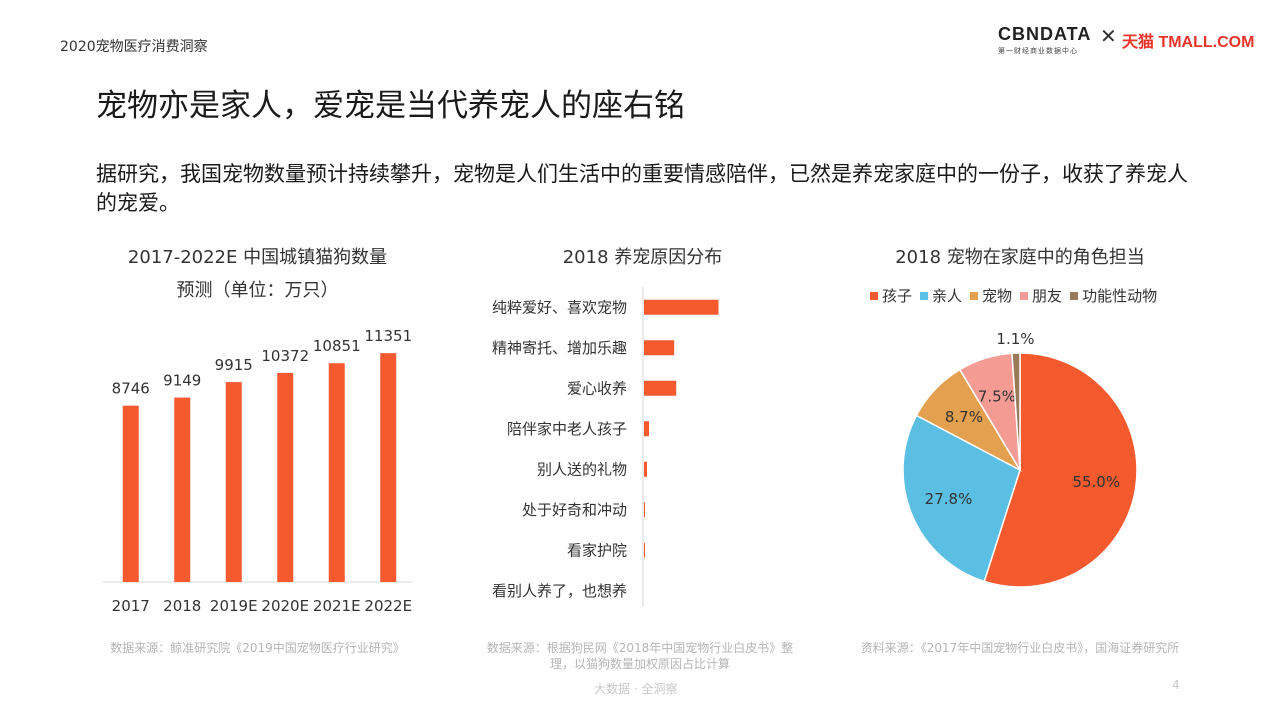  What do you see at coordinates (997, 396) in the screenshot?
I see `pie-value-label: 7.5%` at bounding box center [997, 396].